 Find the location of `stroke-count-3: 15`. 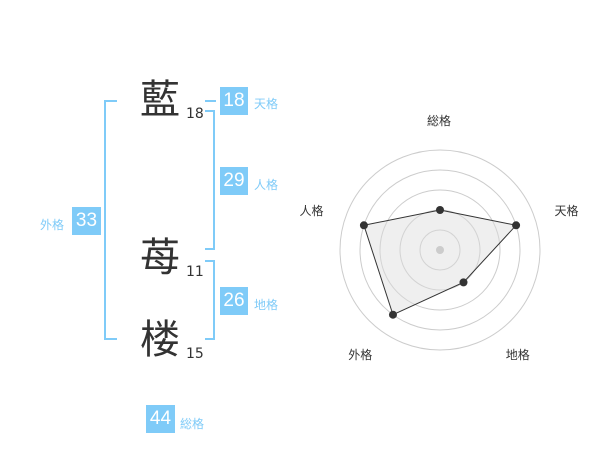

stroke-count-3: 15 is located at coordinates (195, 354).